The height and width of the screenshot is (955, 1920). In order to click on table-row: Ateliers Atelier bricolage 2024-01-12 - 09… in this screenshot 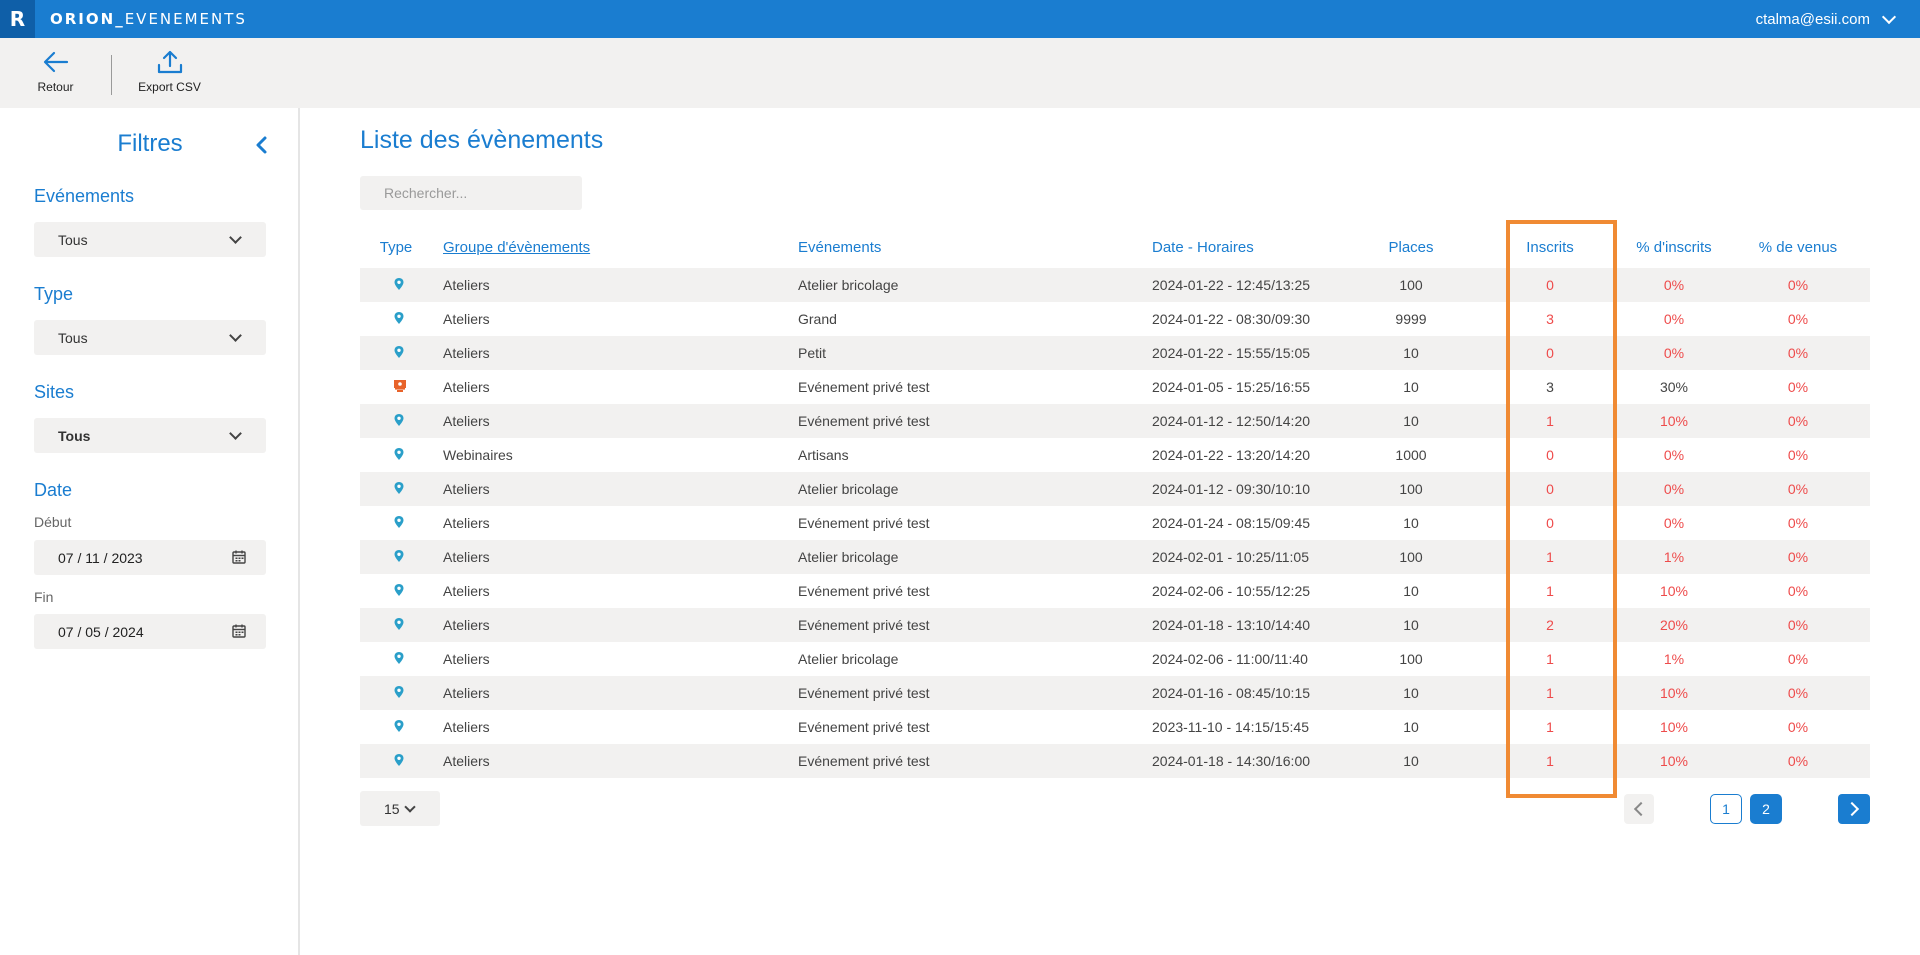, I will do `click(1115, 489)`.